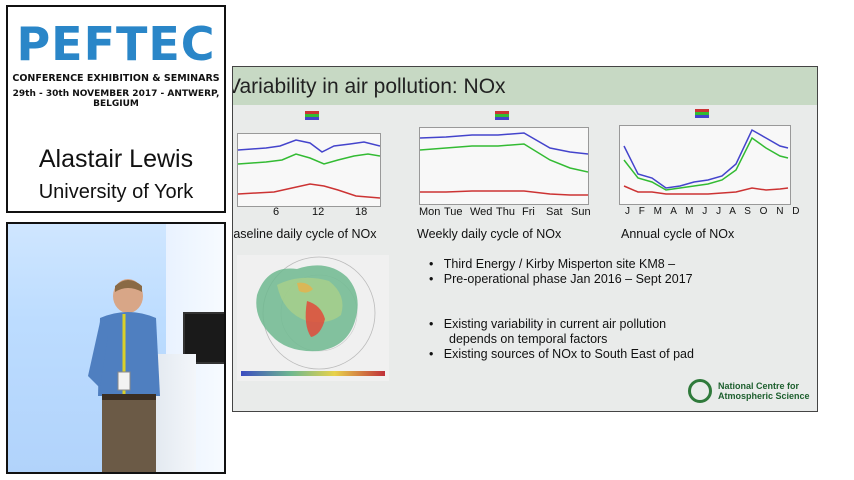 This screenshot has height=480, width=854. I want to click on ncas-name: National Centre for Atmospheric Science, so click(764, 391).